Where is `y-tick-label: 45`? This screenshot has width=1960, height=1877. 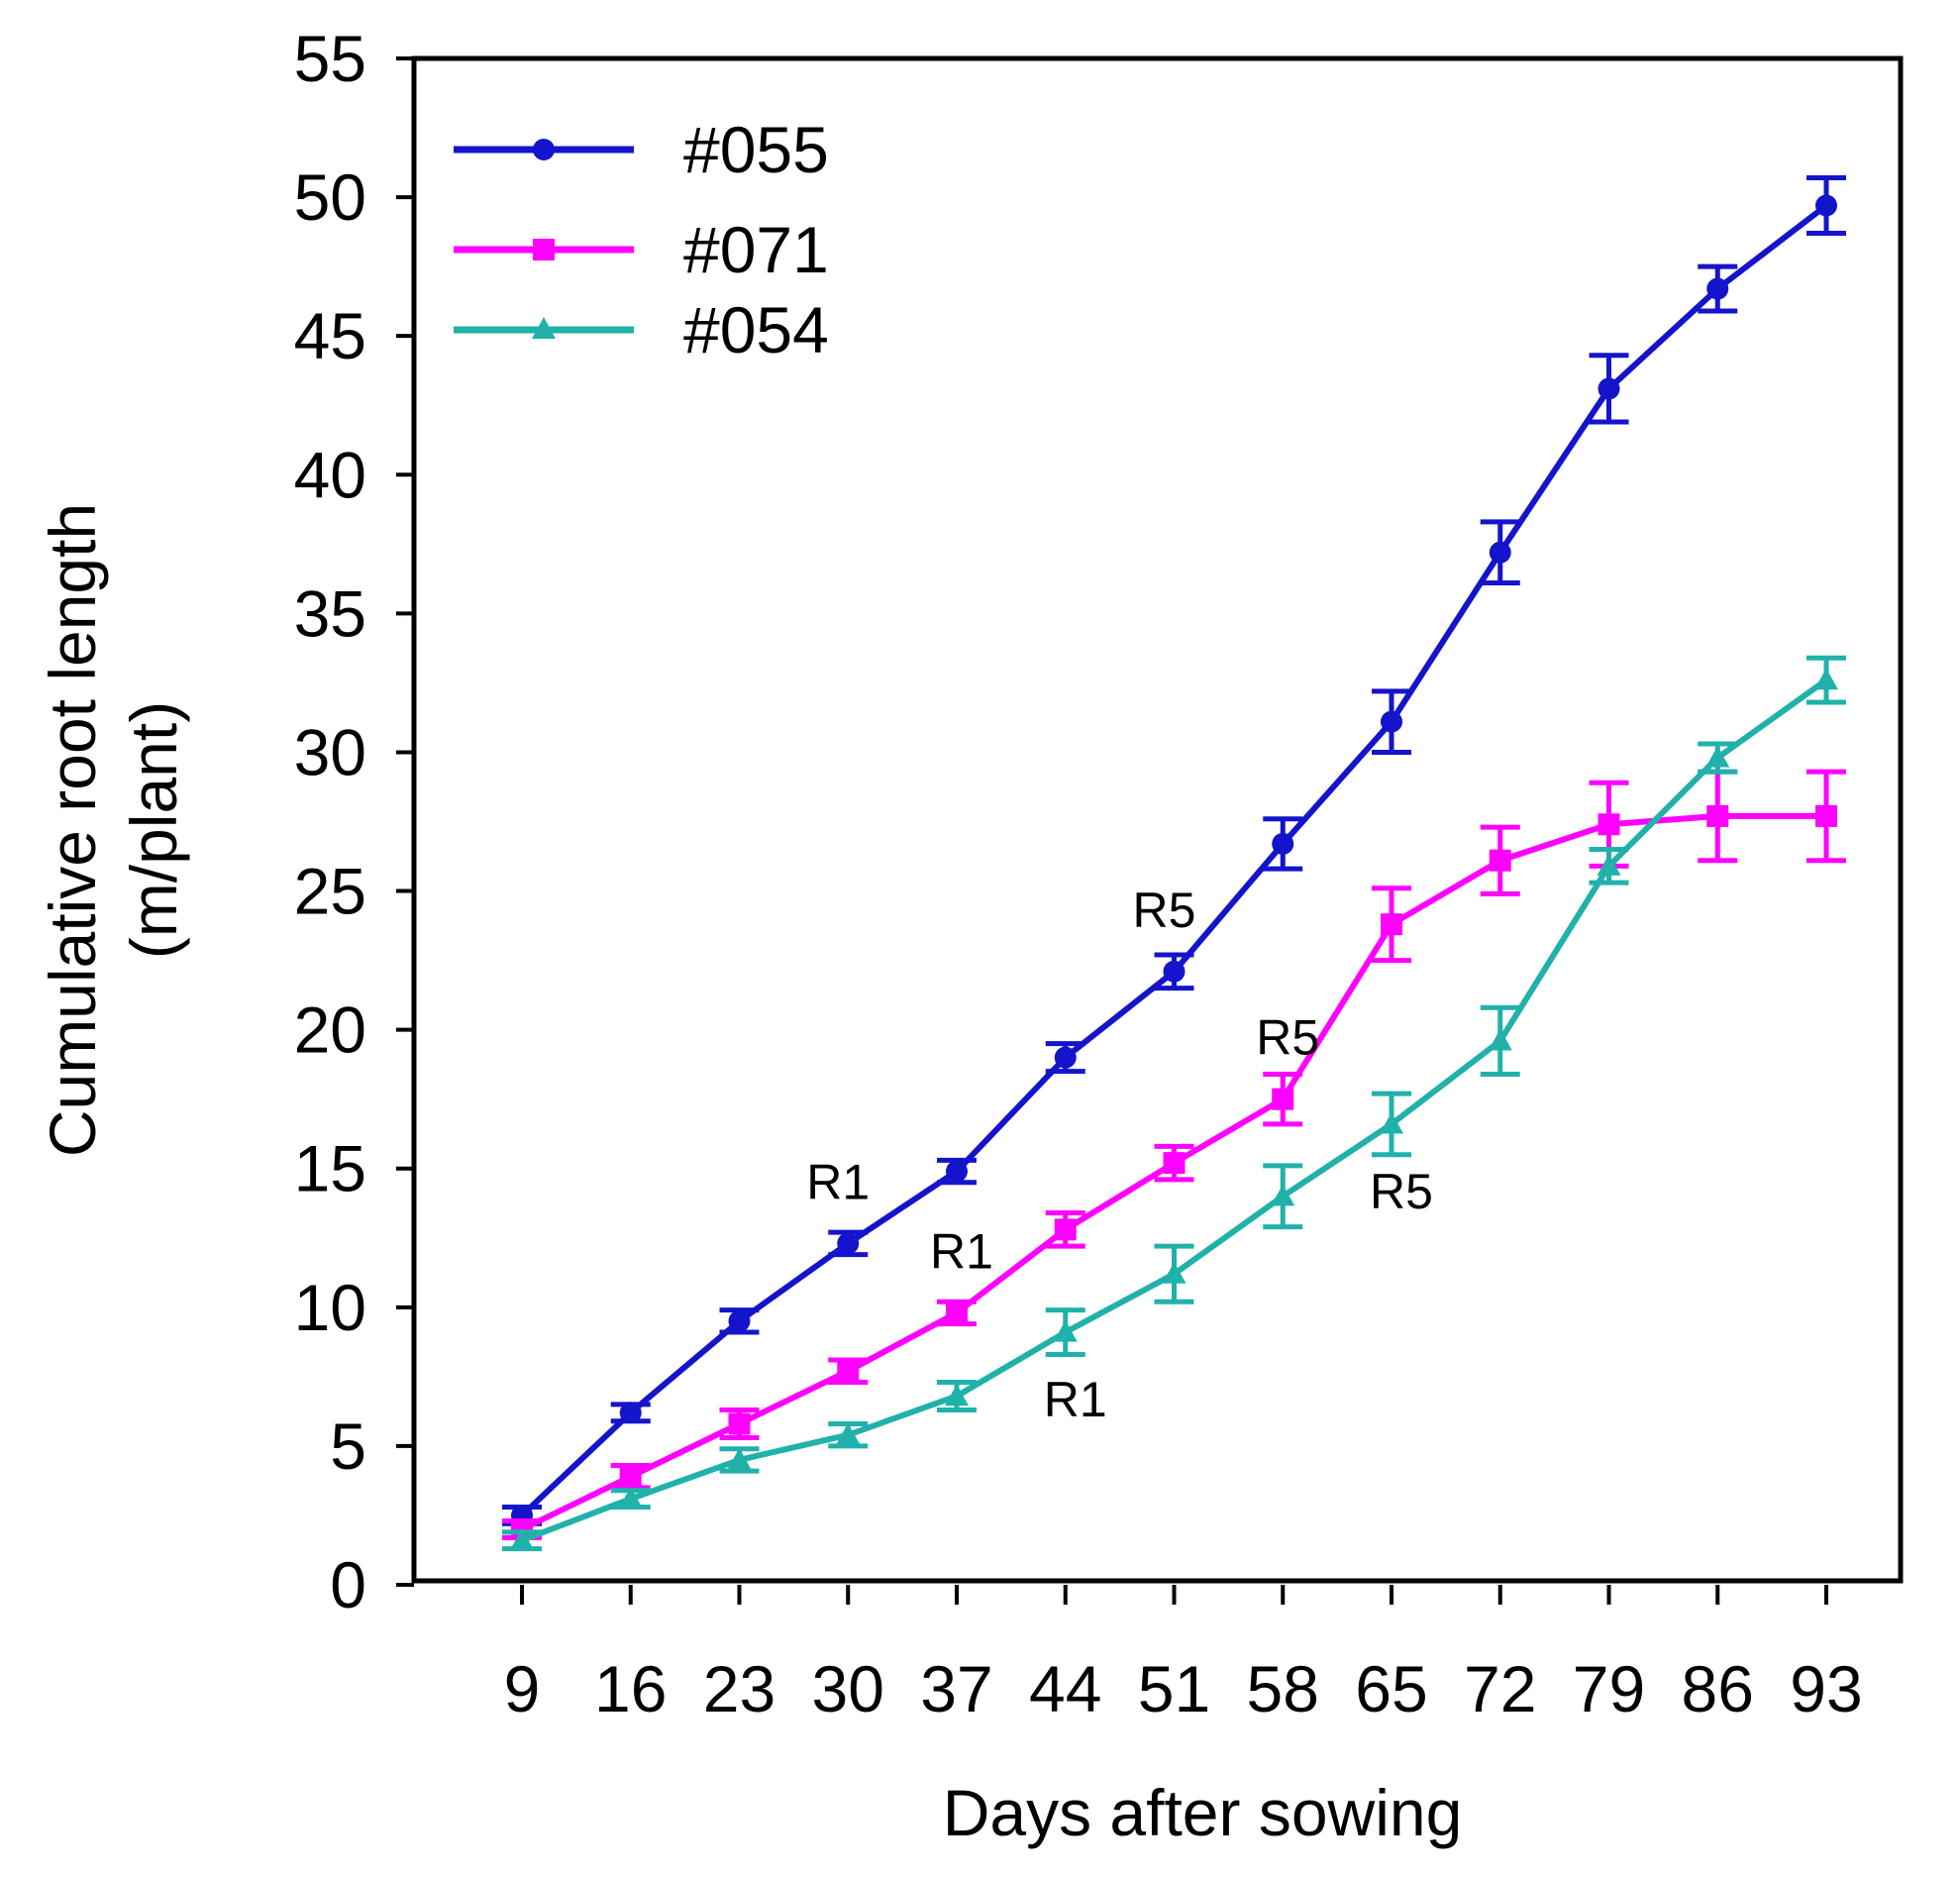 y-tick-label: 45 is located at coordinates (330, 335).